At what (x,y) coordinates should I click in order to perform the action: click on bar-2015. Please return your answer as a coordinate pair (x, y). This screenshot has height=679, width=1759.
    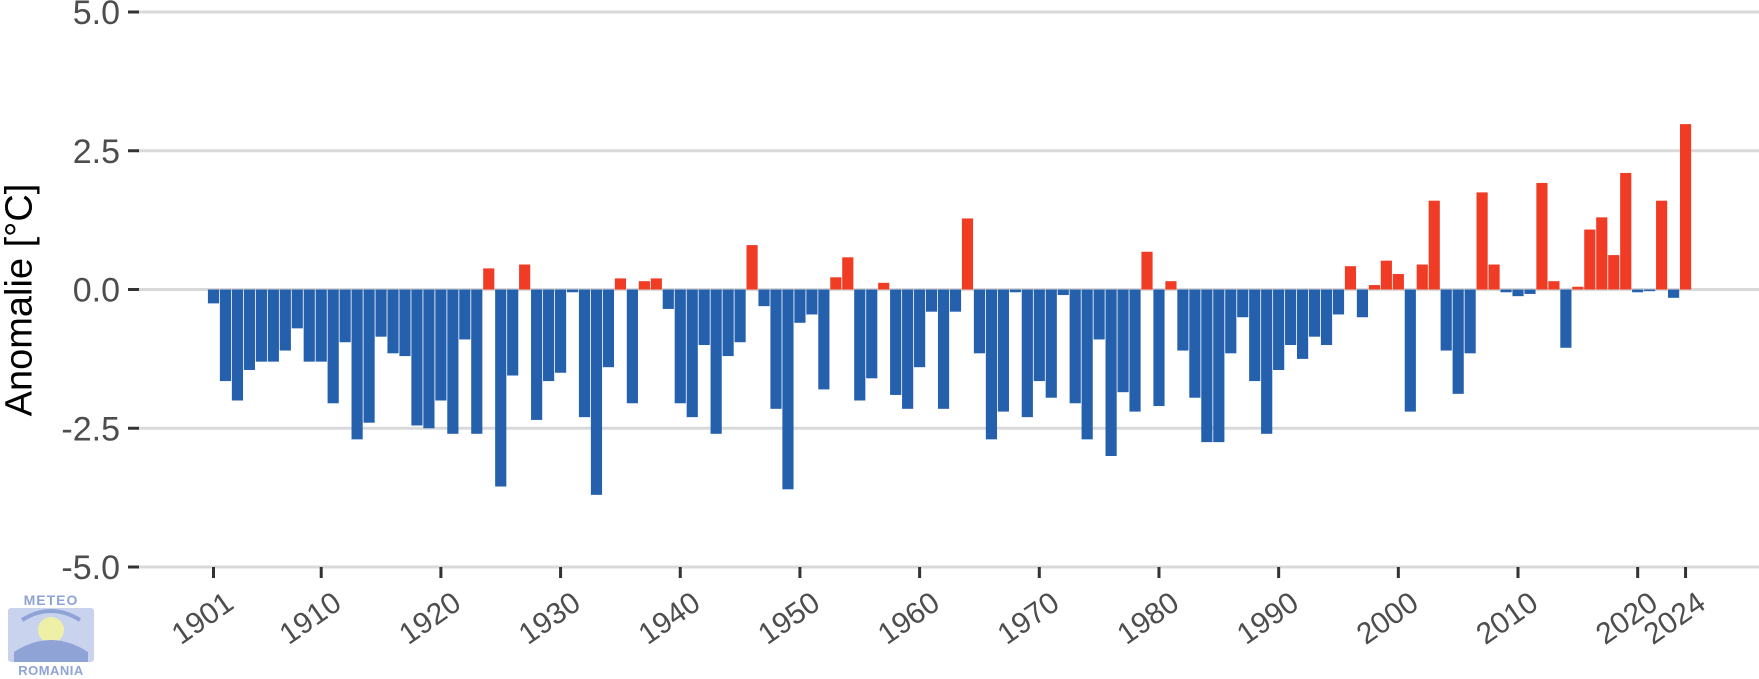
    Looking at the image, I should click on (1578, 288).